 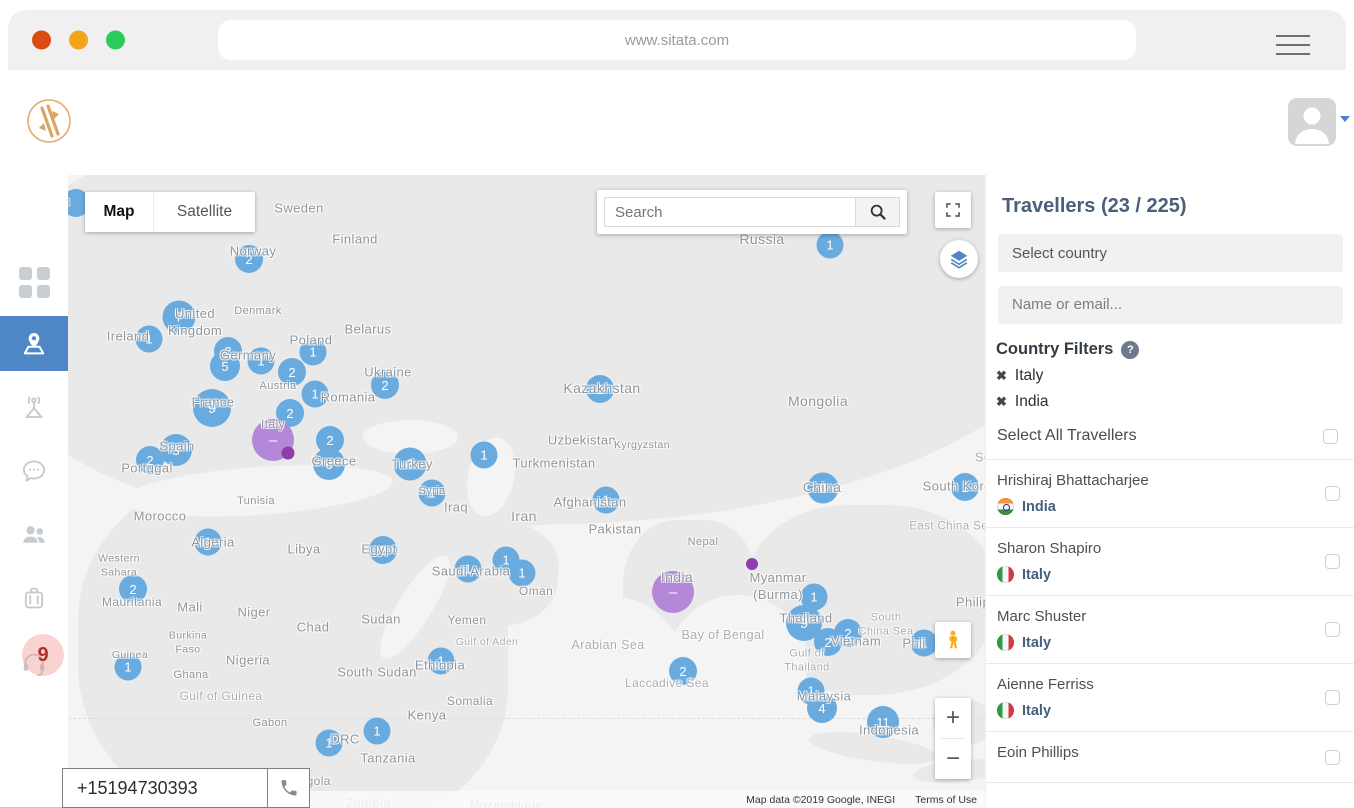 What do you see at coordinates (1170, 698) in the screenshot?
I see `traveller-row: Aienne Ferriss Italy` at bounding box center [1170, 698].